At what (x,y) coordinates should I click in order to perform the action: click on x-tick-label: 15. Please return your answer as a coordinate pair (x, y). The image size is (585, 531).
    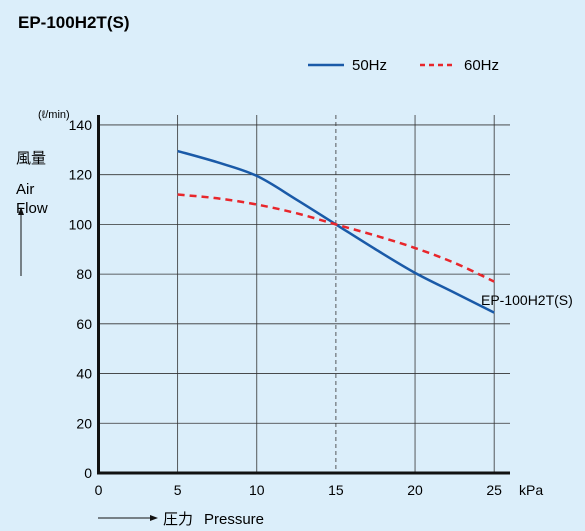
    Looking at the image, I should click on (336, 490).